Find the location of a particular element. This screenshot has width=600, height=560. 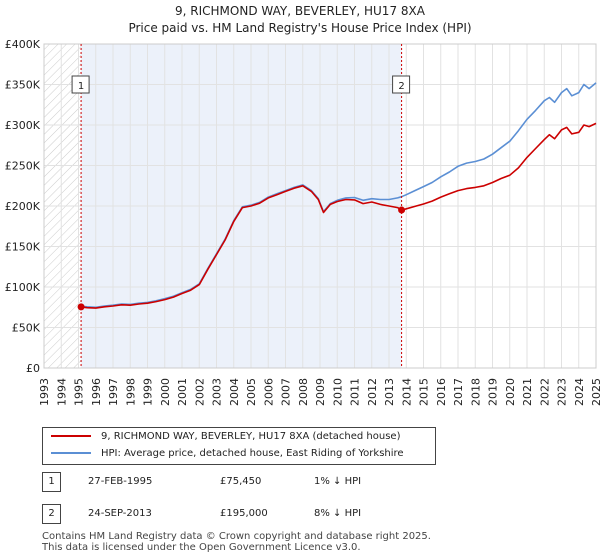

x-tick-label: 2011 is located at coordinates (355, 392).